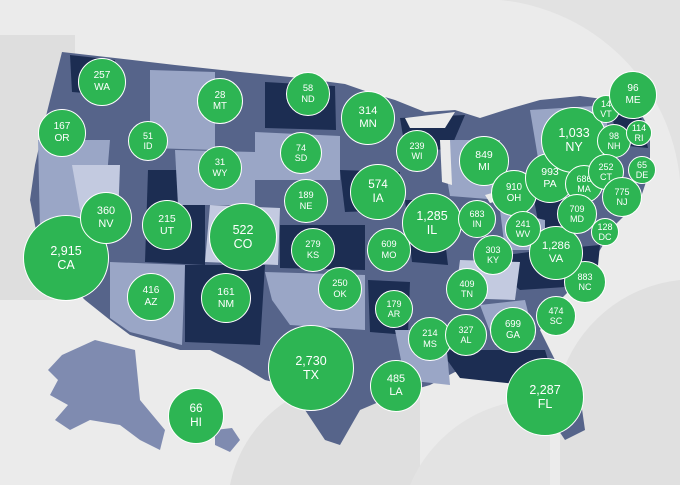  I want to click on state-abbr: CT, so click(606, 177).